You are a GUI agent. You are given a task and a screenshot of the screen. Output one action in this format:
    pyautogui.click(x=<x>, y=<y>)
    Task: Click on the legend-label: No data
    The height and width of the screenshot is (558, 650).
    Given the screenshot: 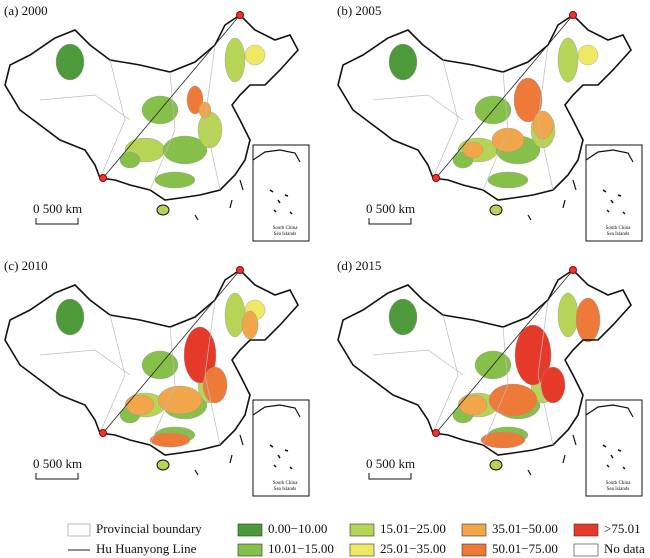 What is the action you would take?
    pyautogui.click(x=624, y=548)
    